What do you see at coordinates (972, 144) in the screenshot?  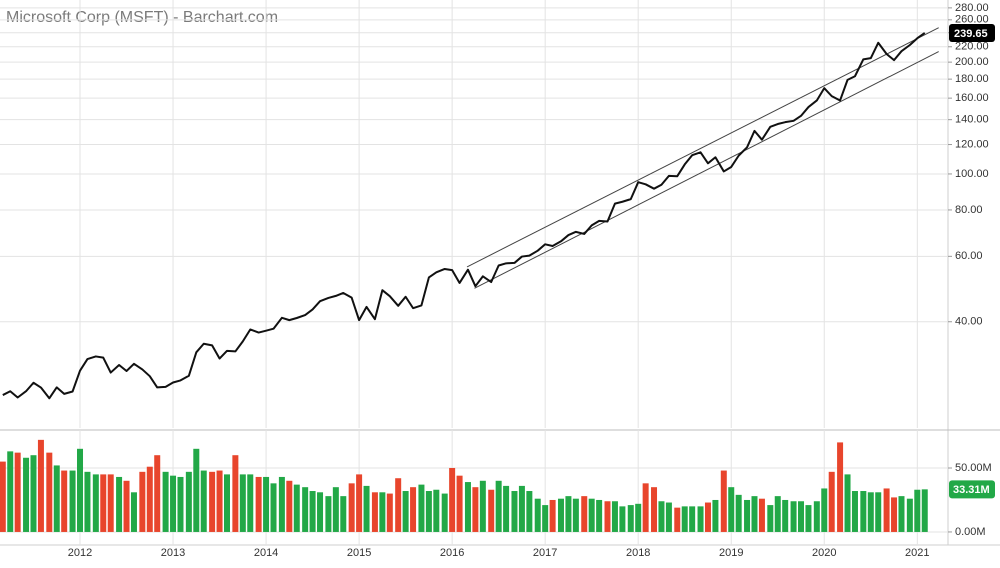 I see `y-tick-label: 120.00` at bounding box center [972, 144].